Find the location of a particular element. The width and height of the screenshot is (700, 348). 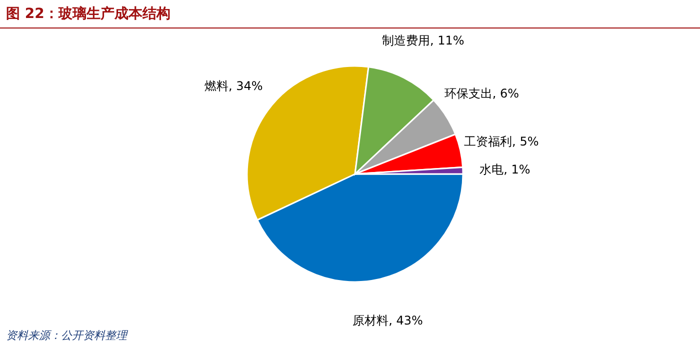

slice-label: 原材料, 43% is located at coordinates (387, 320).